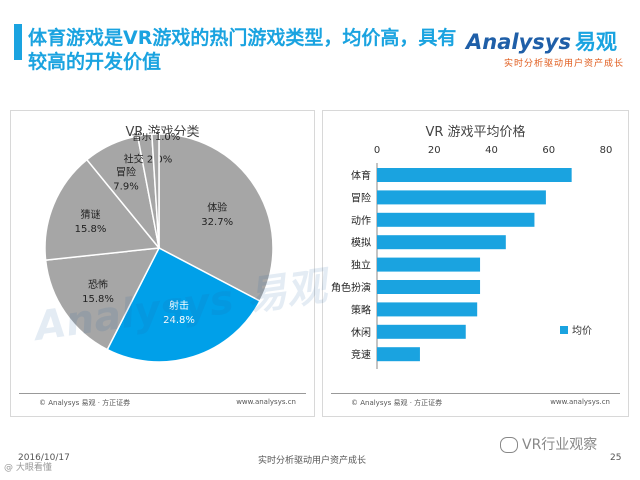  What do you see at coordinates (595, 42) in the screenshot?
I see `logo-cn-text: 易观` at bounding box center [595, 42].